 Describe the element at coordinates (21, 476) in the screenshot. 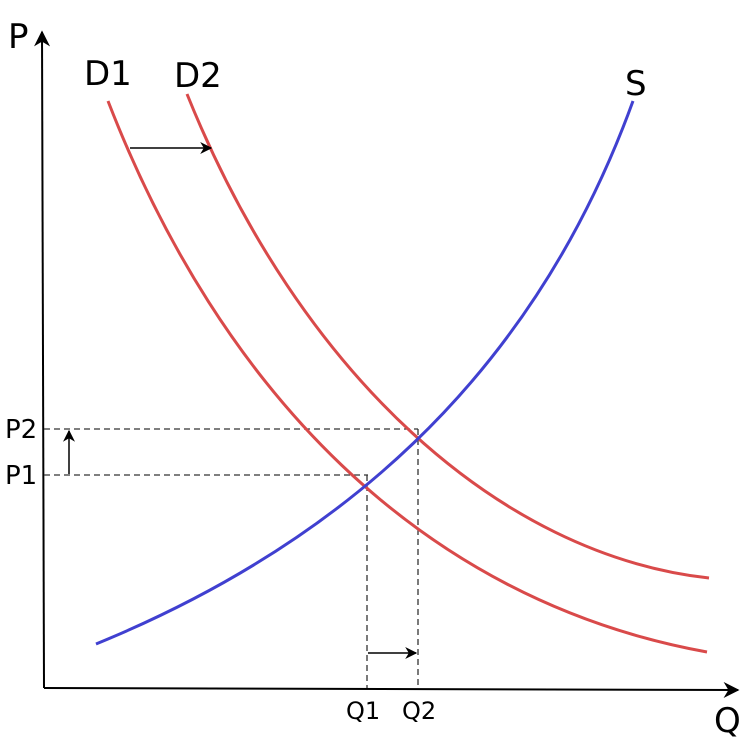

I see `p1-label: P1` at that location.